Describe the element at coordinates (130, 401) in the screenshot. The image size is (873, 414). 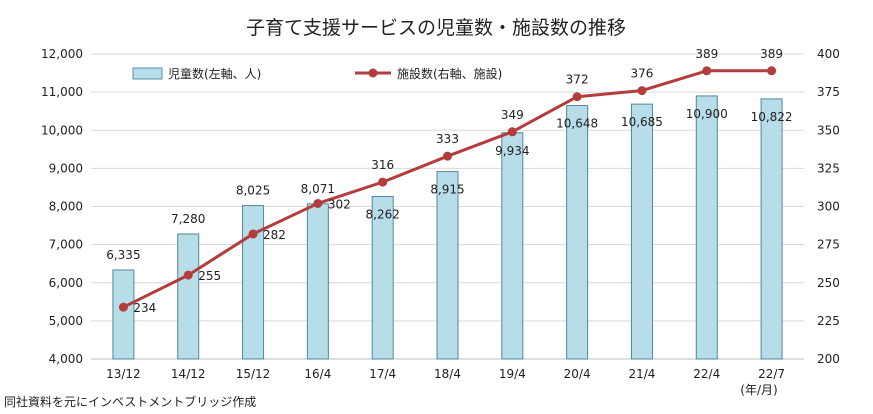
I see `source-note: 同社資料を元にインベストメントブリッジ作成` at that location.